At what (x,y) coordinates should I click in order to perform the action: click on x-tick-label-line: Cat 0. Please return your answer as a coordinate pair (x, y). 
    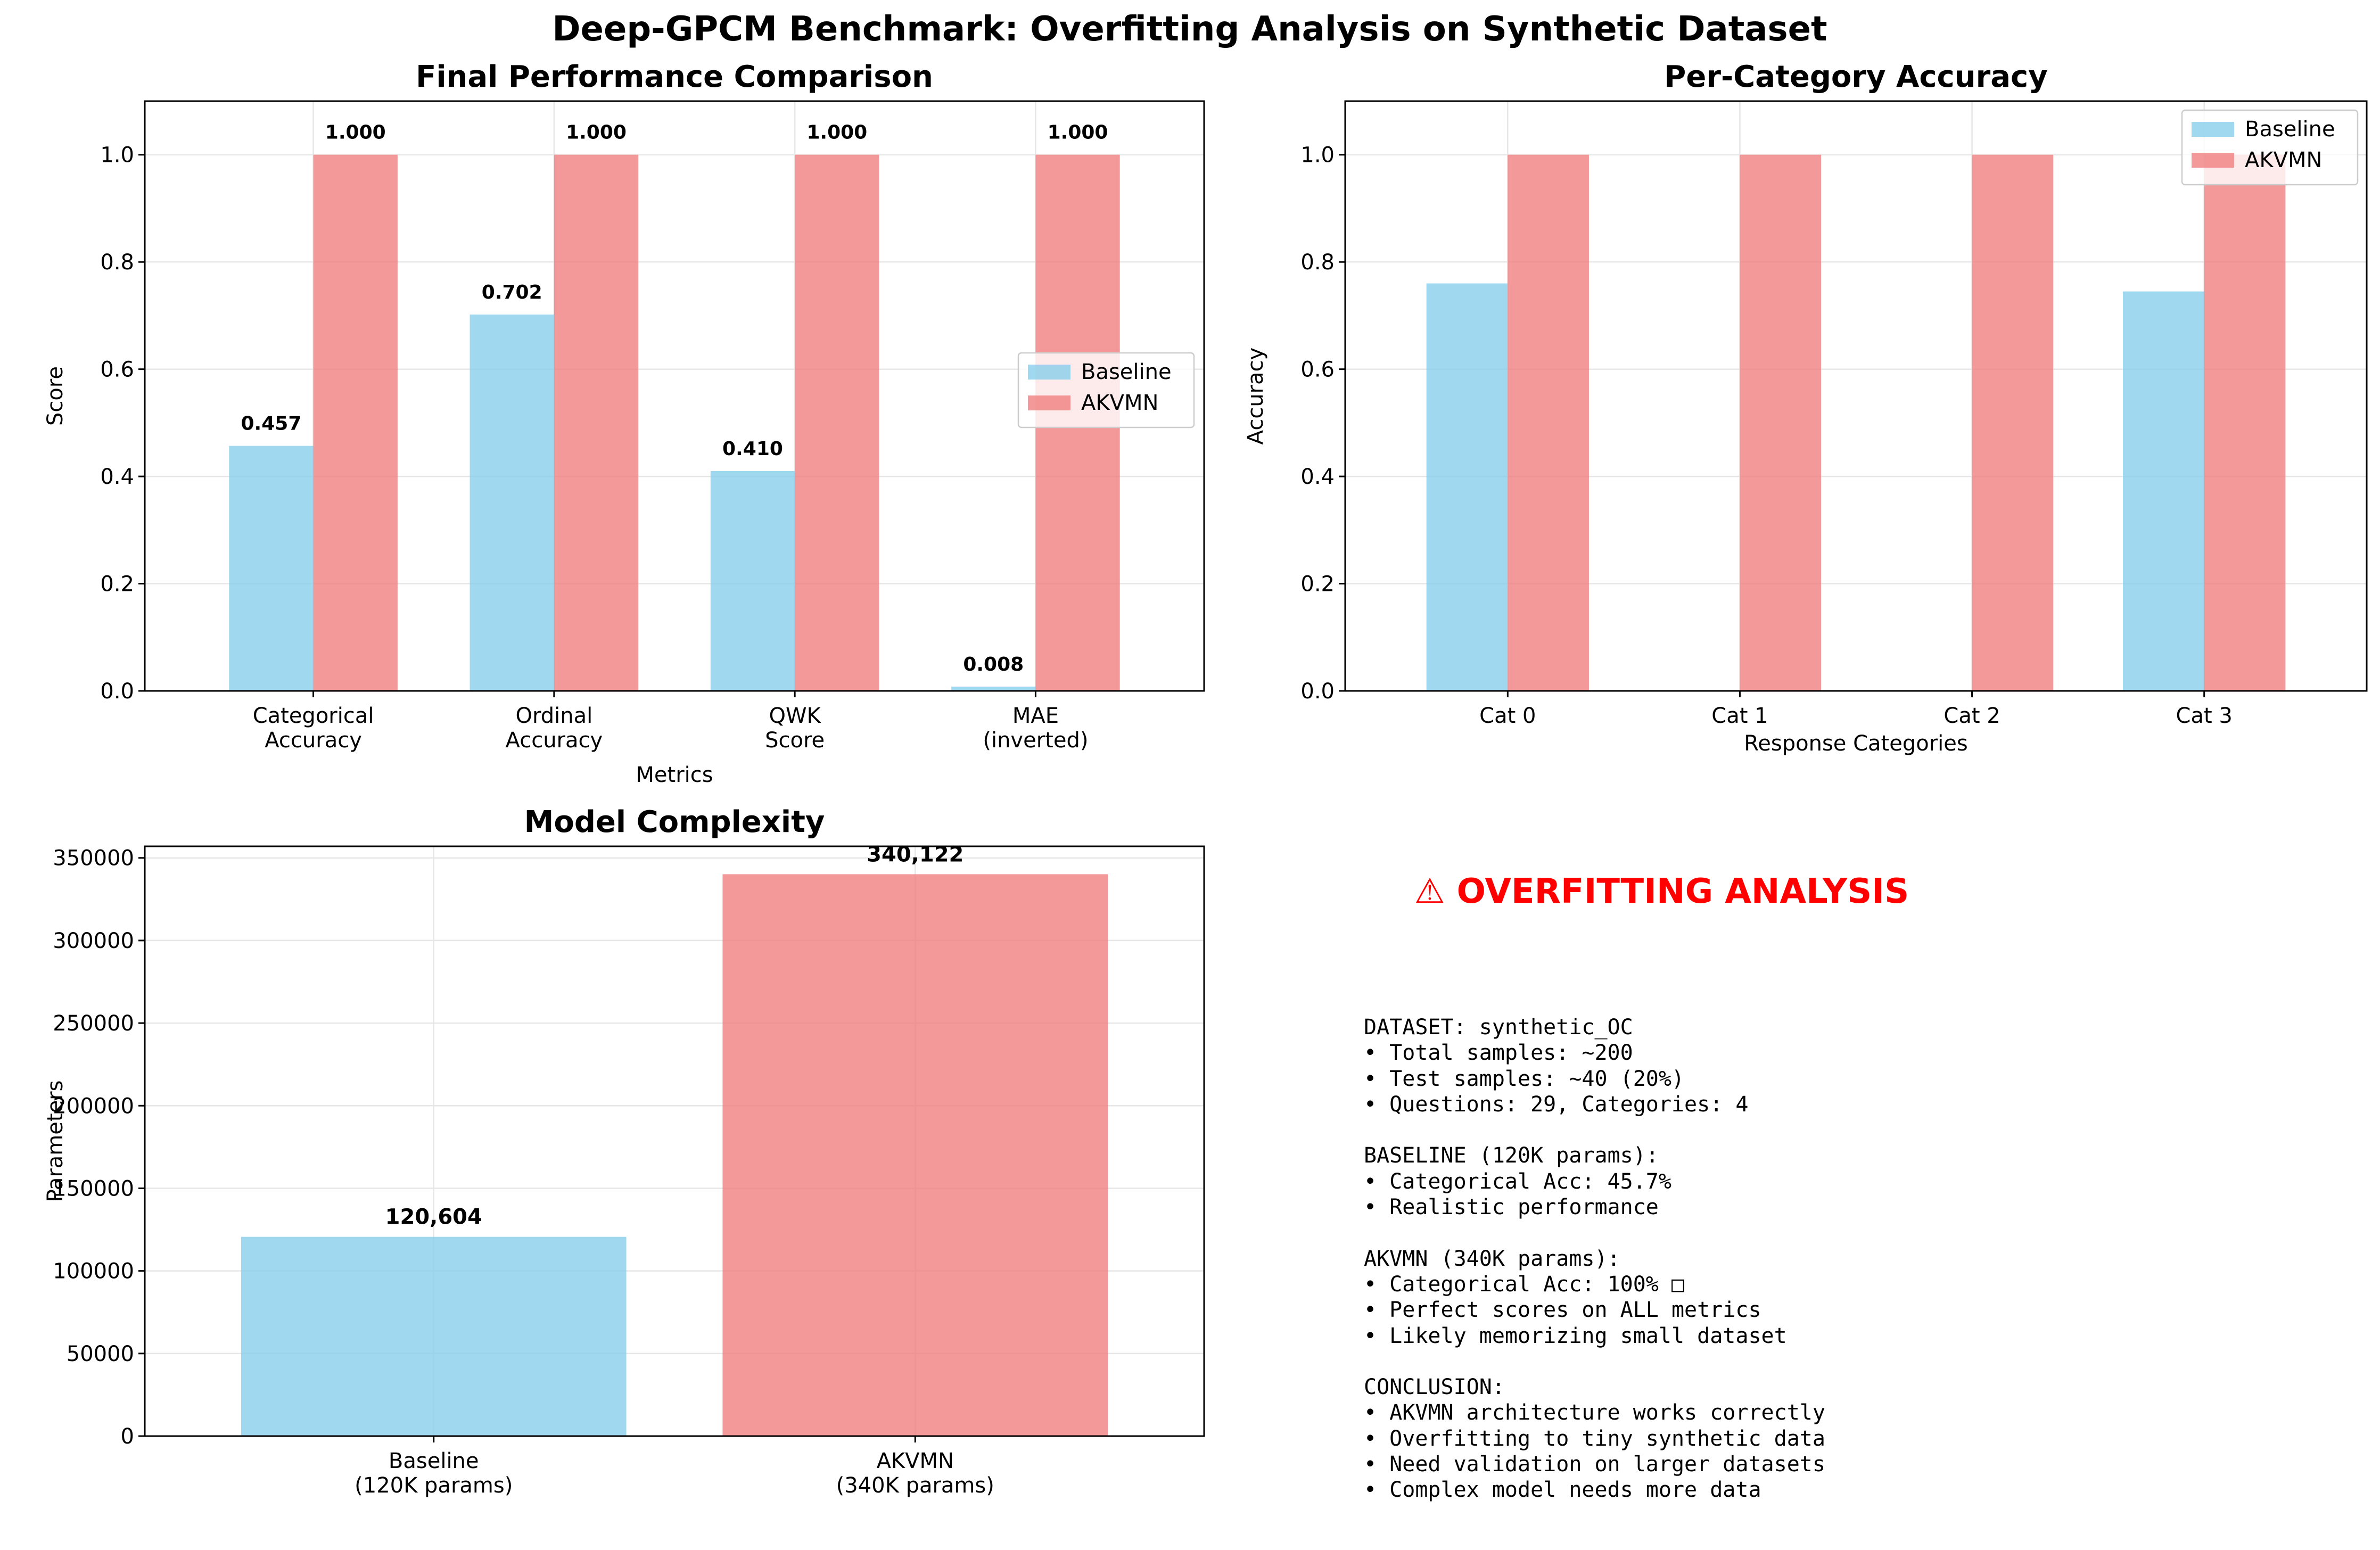
    Looking at the image, I should click on (1507, 716).